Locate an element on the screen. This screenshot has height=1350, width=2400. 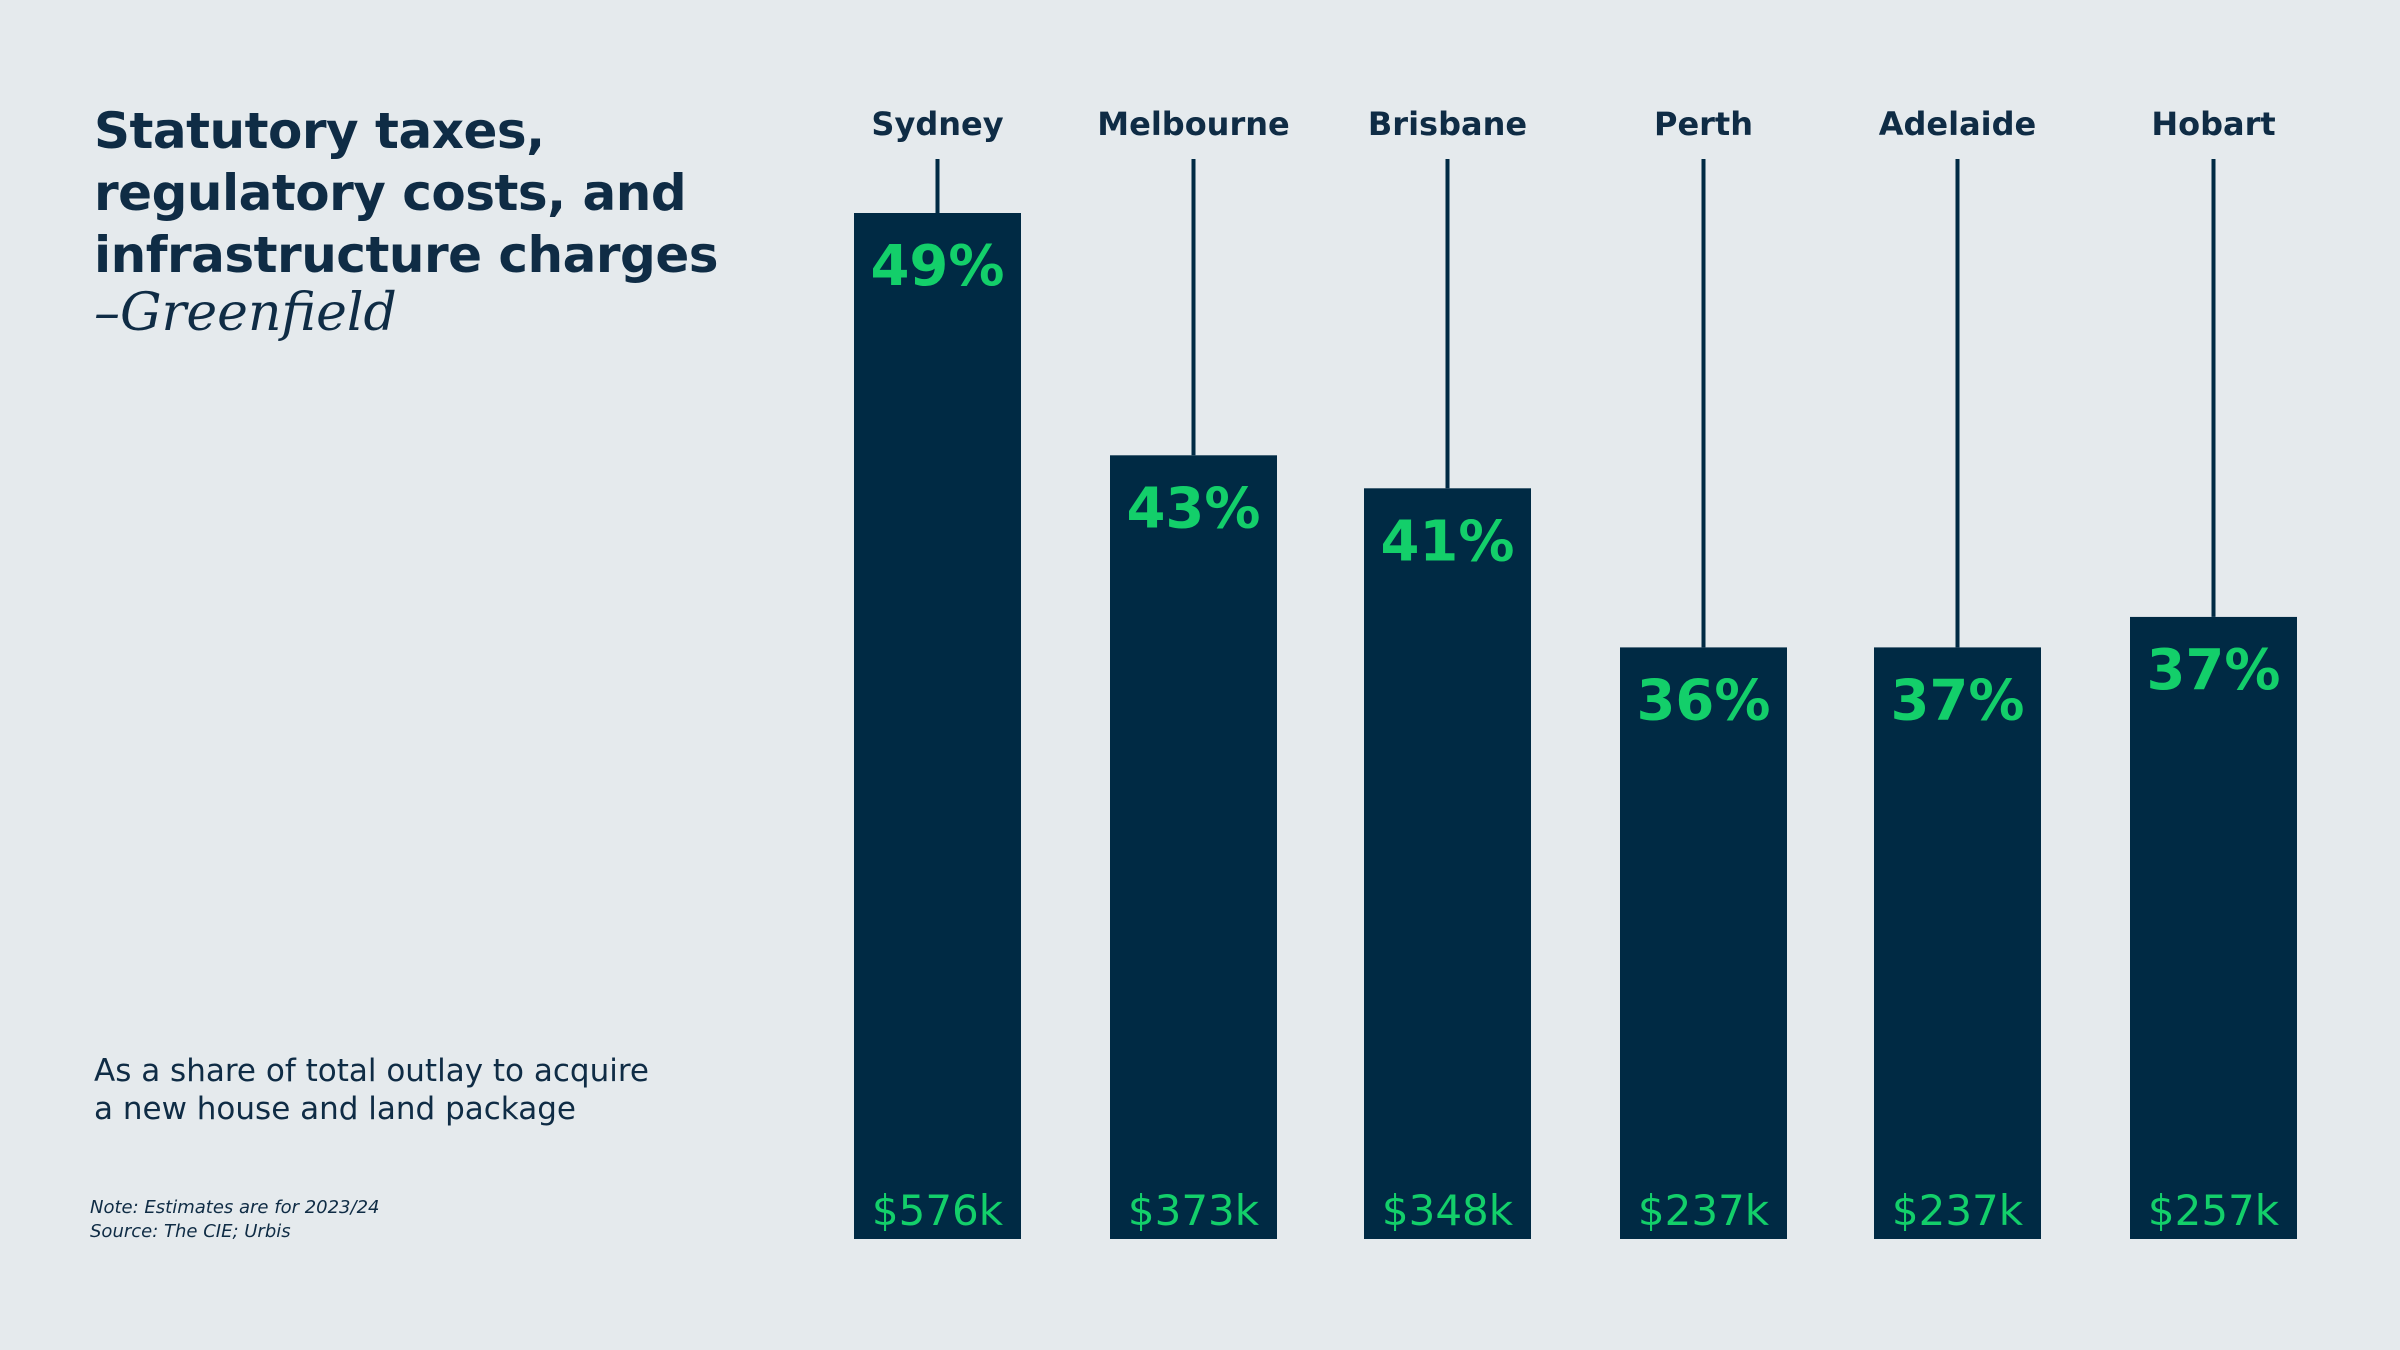
bar-perth is located at coordinates (1703, 943).